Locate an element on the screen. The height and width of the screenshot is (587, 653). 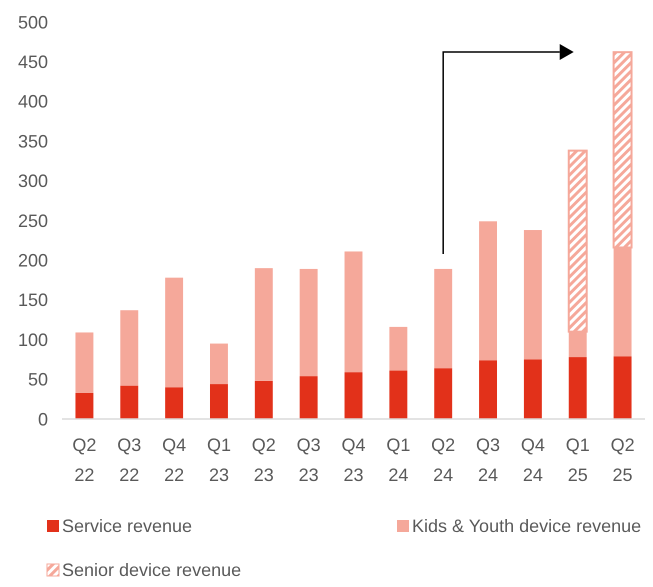
legend-label: Kids & Youth device revenue is located at coordinates (527, 526).